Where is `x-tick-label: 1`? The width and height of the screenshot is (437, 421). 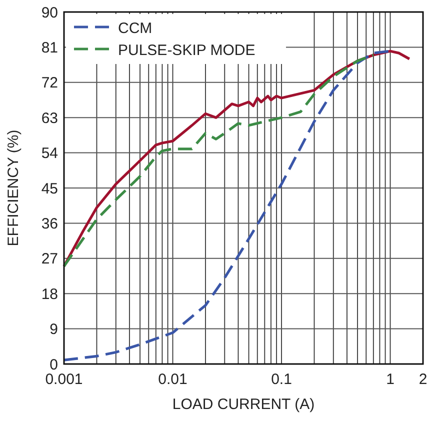 x-tick-label: 1 is located at coordinates (390, 379).